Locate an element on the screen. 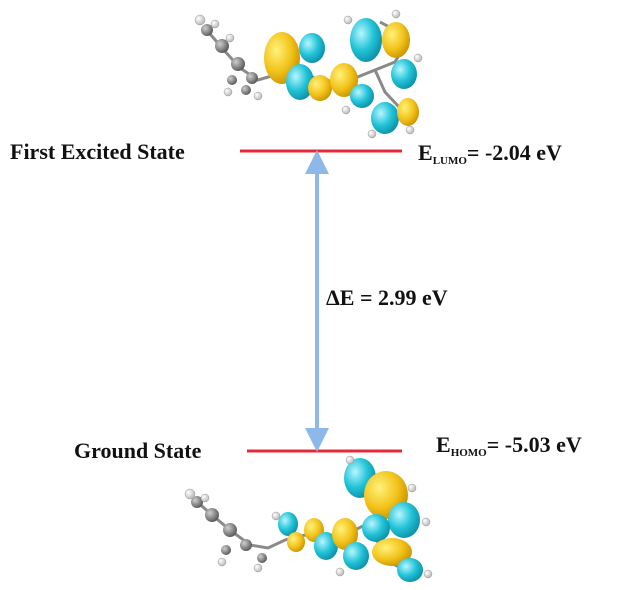  homo-orbital-image is located at coordinates (308, 518).